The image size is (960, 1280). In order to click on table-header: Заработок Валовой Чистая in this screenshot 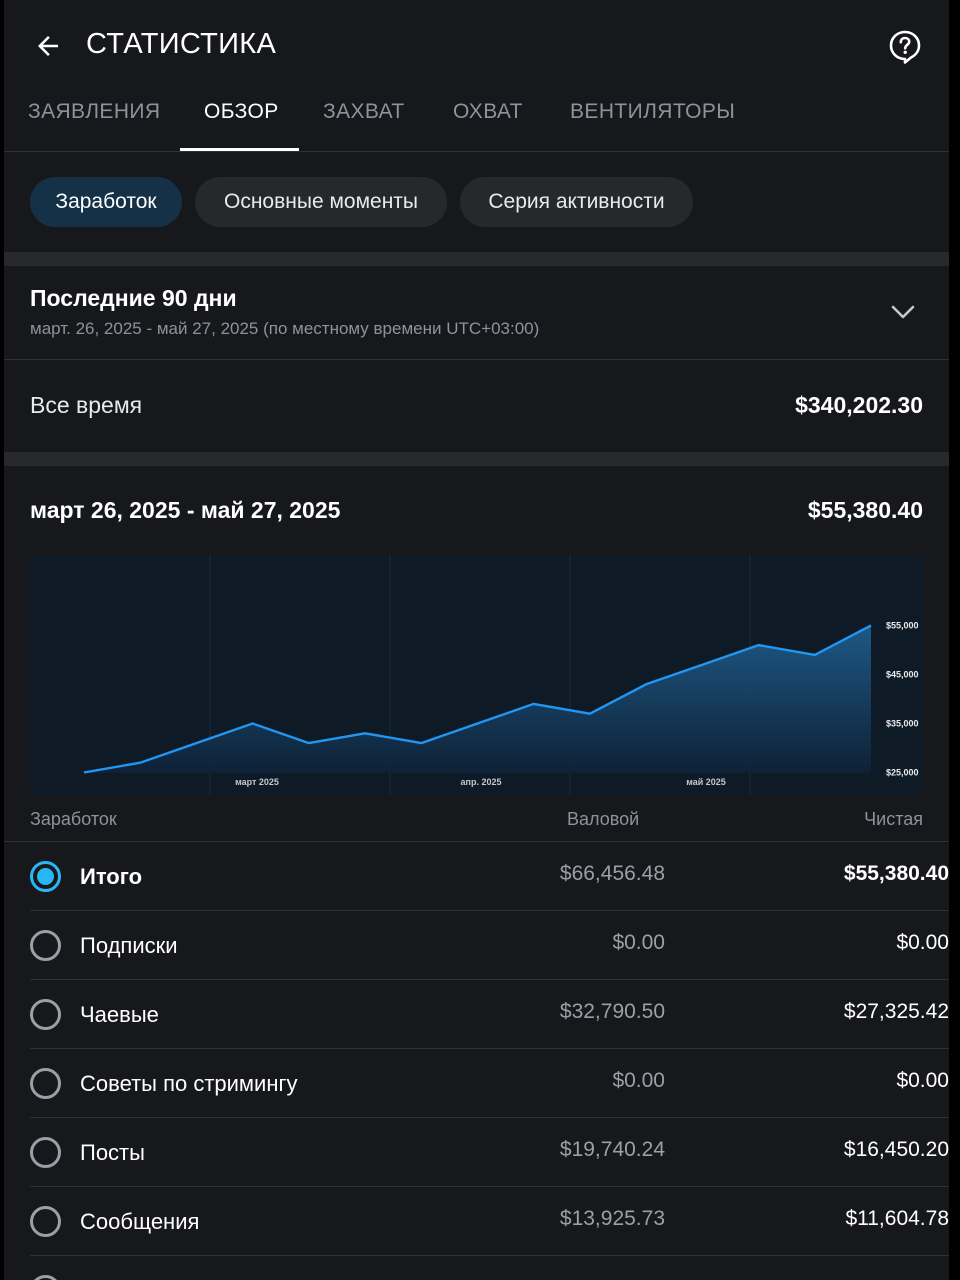, I will do `click(476, 824)`.